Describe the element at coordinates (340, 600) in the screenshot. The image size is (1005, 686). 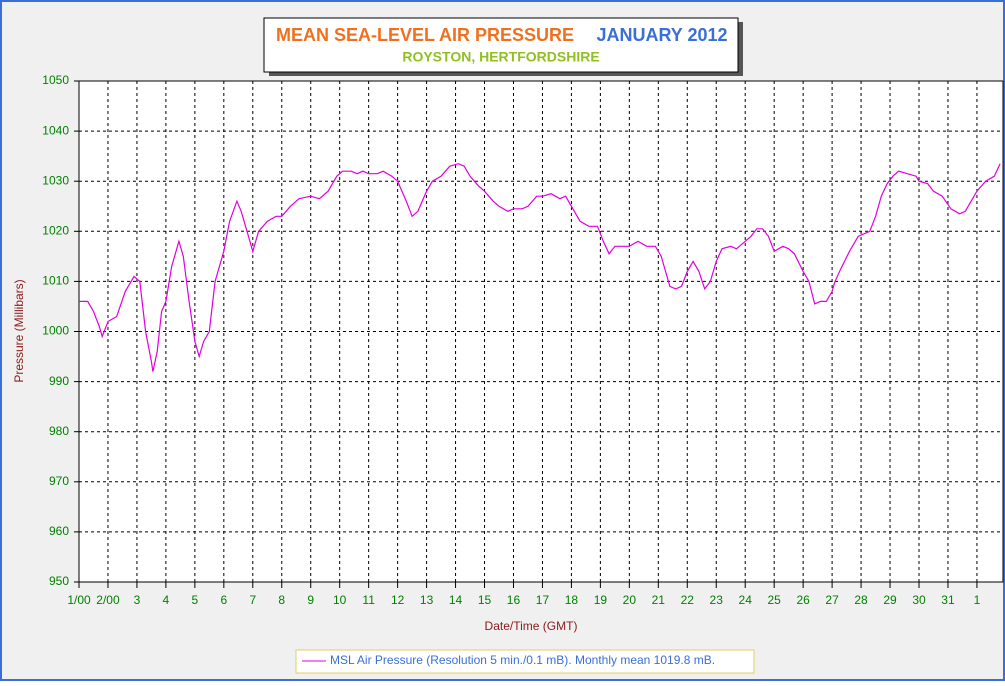
I see `x-tick-label: 10` at that location.